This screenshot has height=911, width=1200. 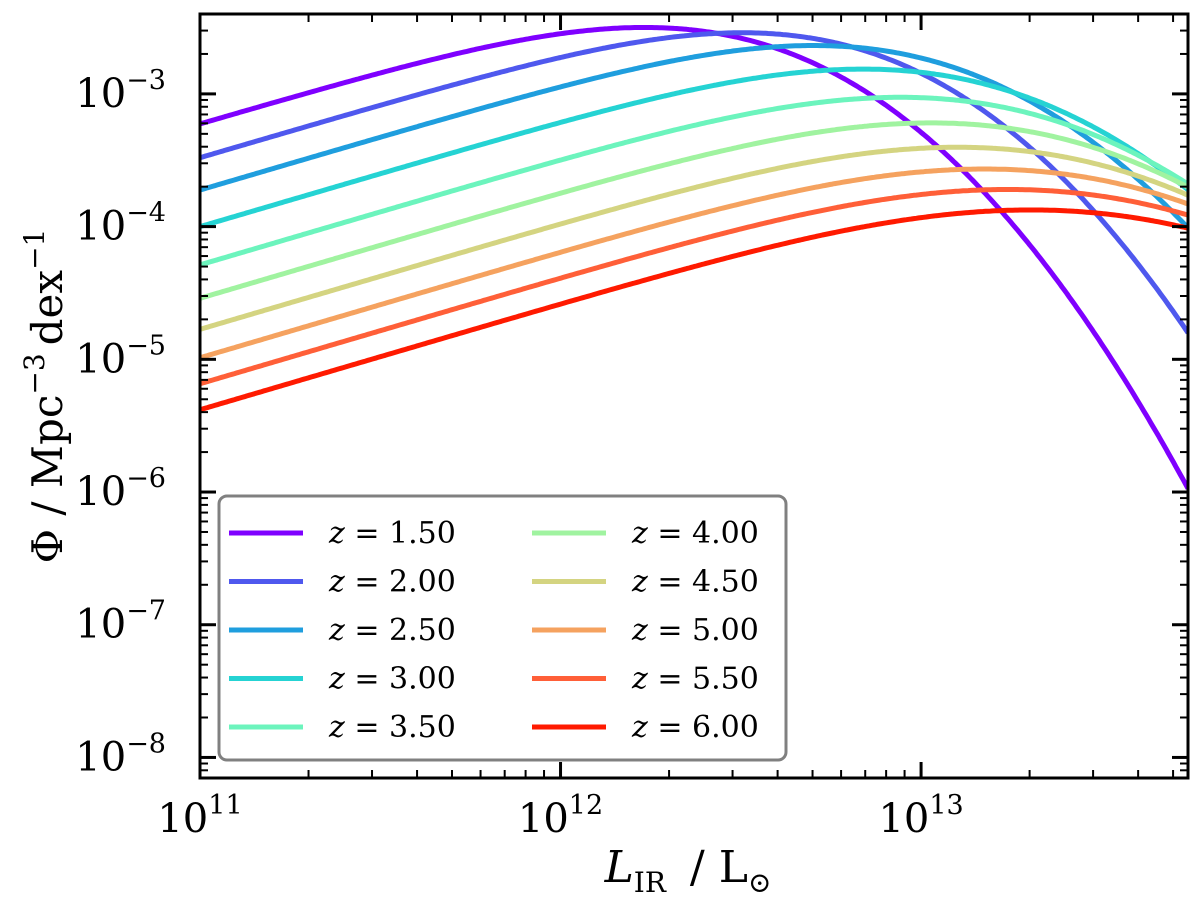 What do you see at coordinates (120, 224) in the screenshot?
I see `y-tick-label: 10⁻⁴` at bounding box center [120, 224].